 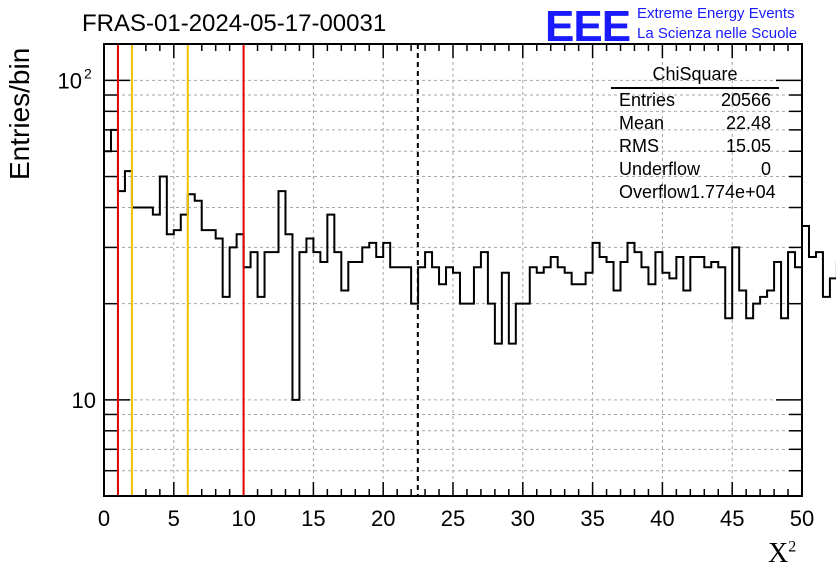 I want to click on x-tick-label: 20, so click(x=383, y=518).